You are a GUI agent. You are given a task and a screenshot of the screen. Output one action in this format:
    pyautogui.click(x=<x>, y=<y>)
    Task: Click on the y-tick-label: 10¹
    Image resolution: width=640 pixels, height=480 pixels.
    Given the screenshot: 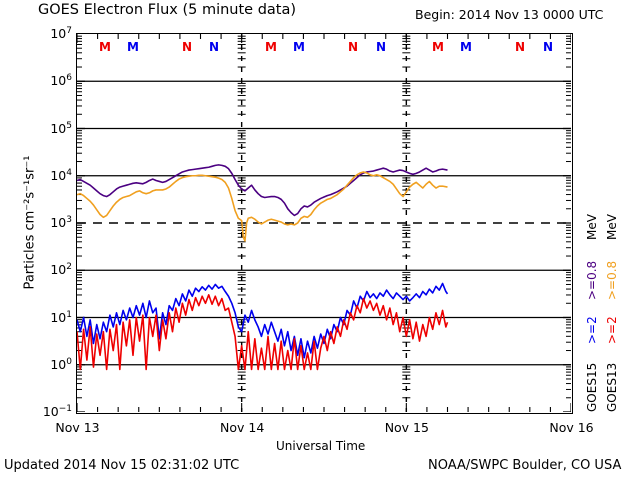 What is the action you would take?
    pyautogui.click(x=61, y=317)
    